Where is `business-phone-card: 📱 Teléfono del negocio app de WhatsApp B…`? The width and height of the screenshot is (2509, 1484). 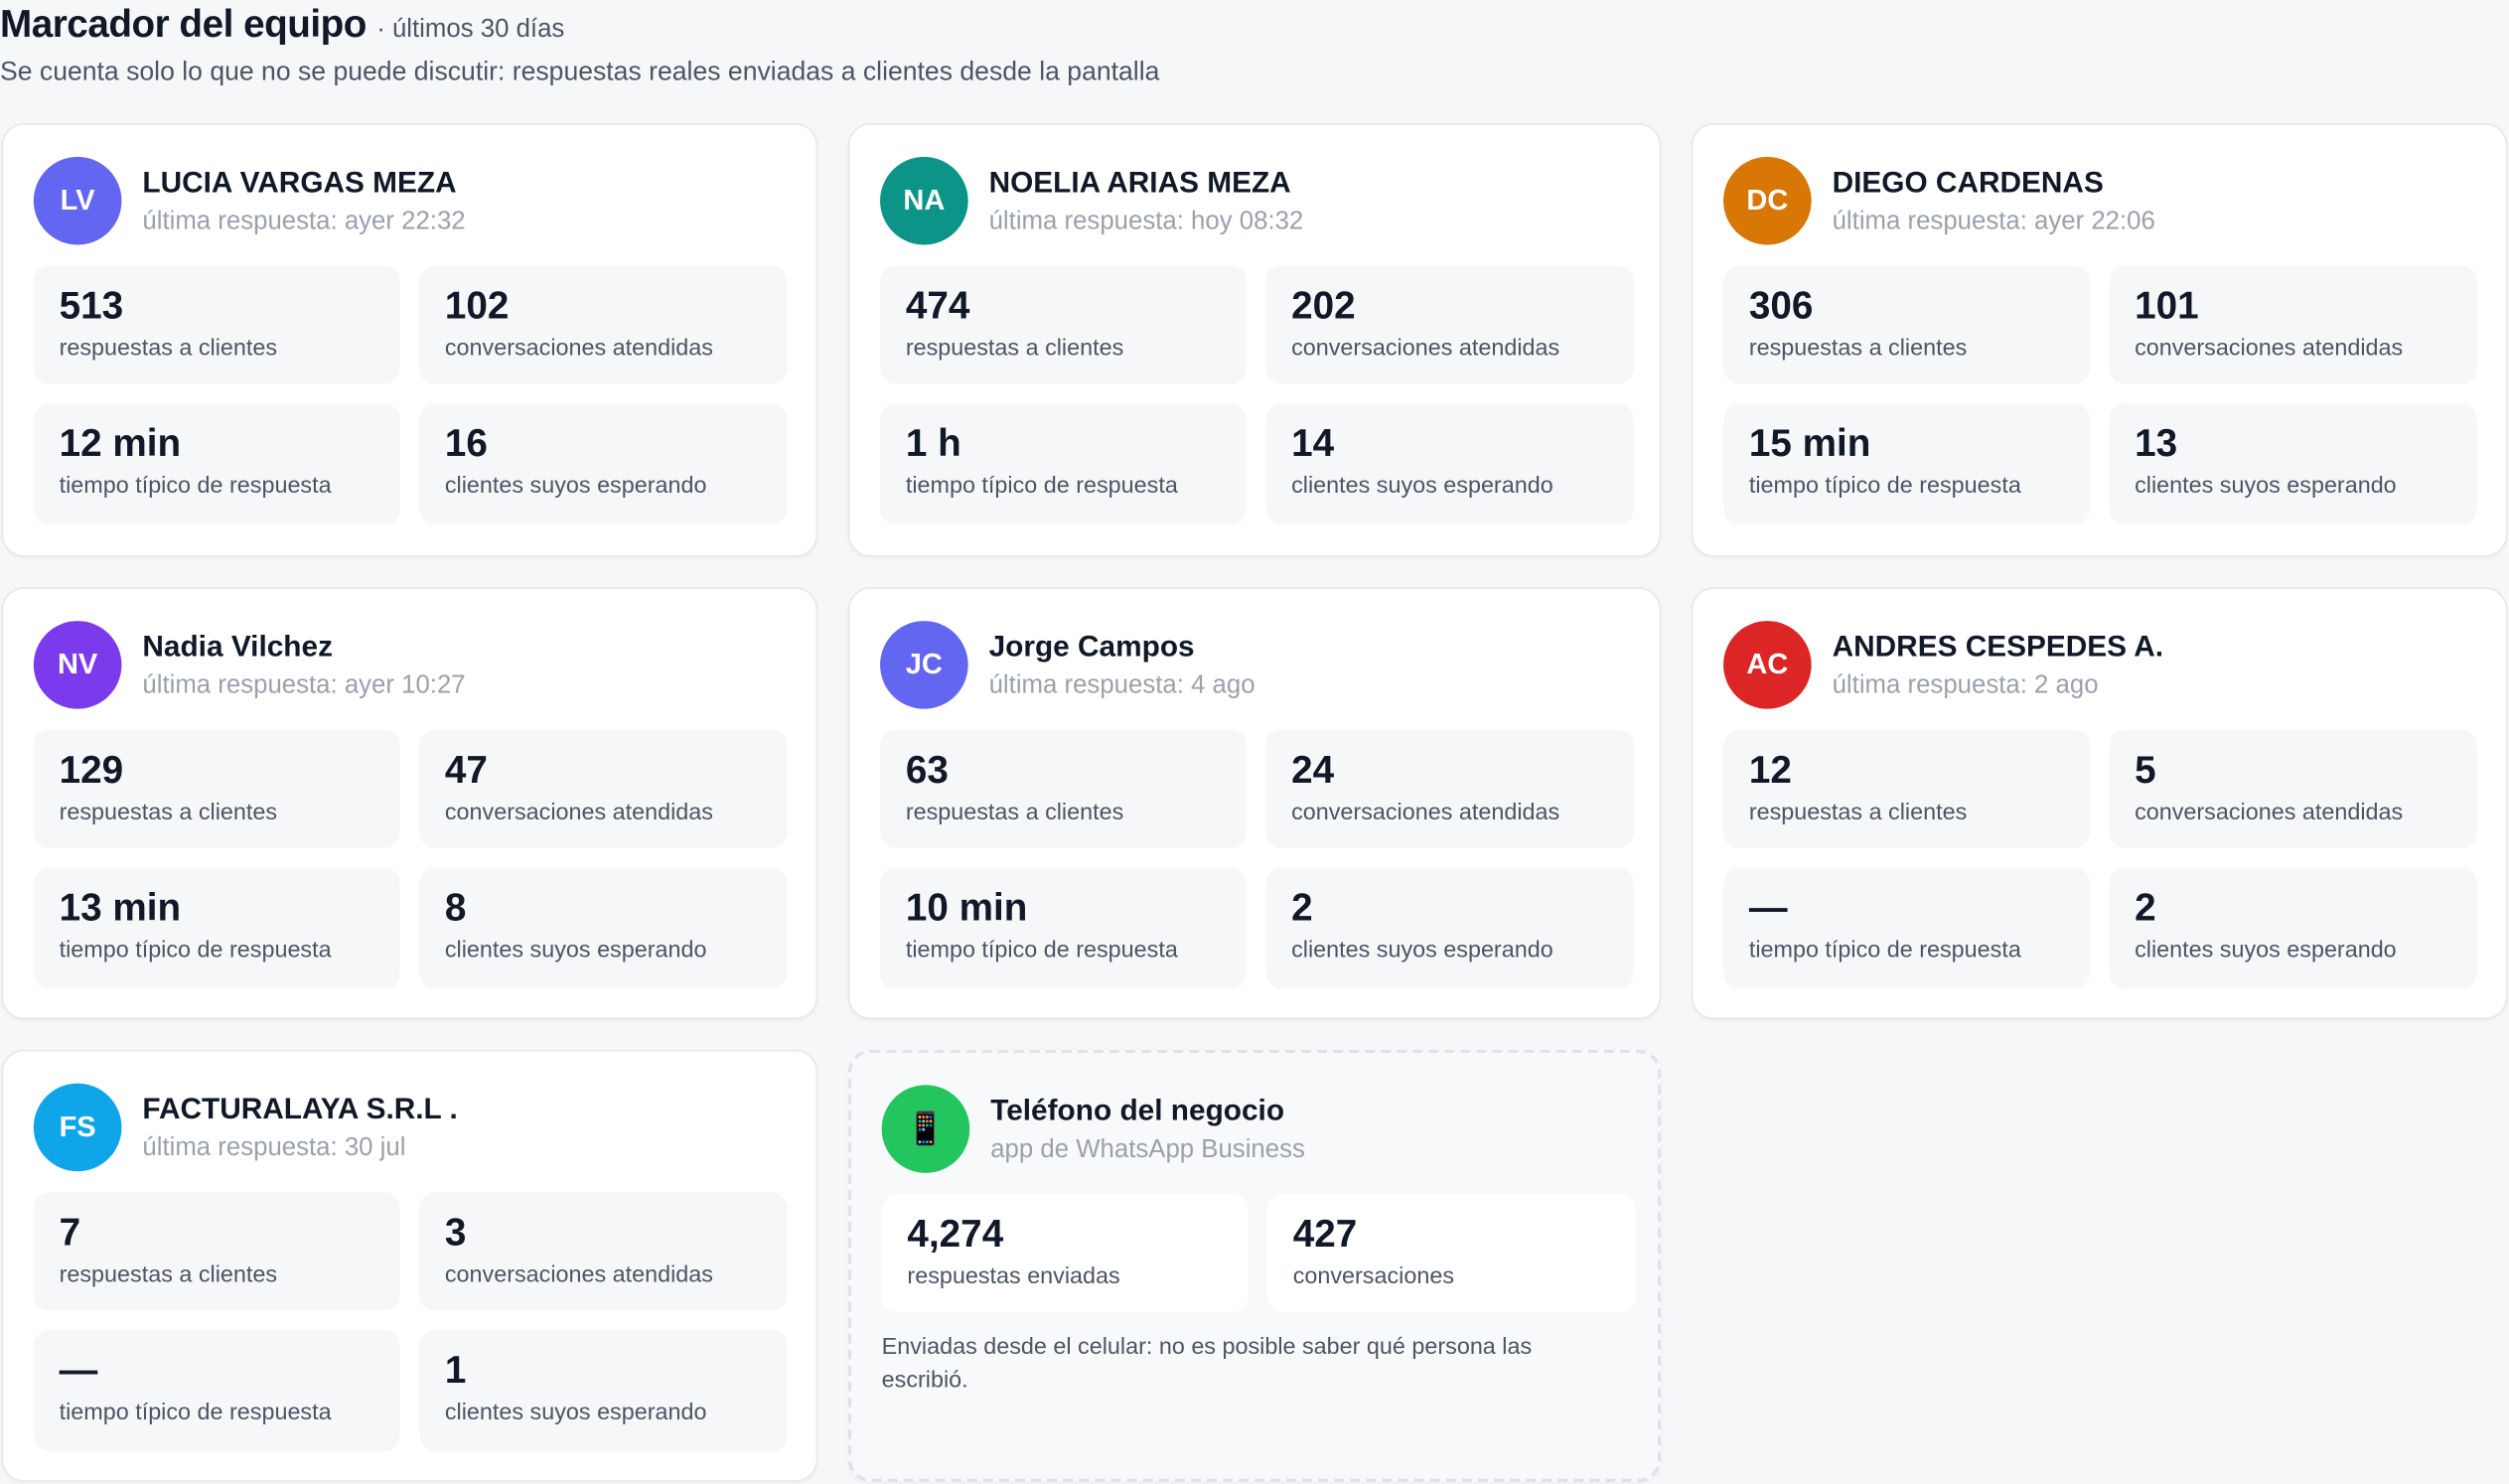 business-phone-card: 📱 Teléfono del negocio app de WhatsApp B… is located at coordinates (1254, 1265).